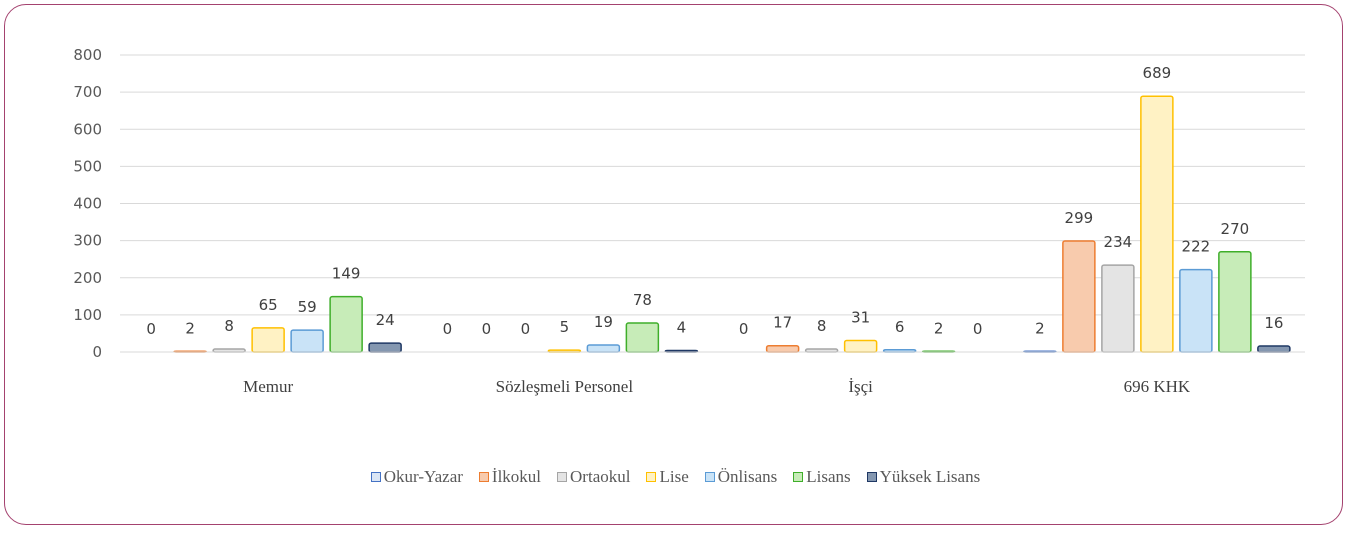 The width and height of the screenshot is (1351, 534). What do you see at coordinates (87, 204) in the screenshot?
I see `y-tick-label: 400` at bounding box center [87, 204].